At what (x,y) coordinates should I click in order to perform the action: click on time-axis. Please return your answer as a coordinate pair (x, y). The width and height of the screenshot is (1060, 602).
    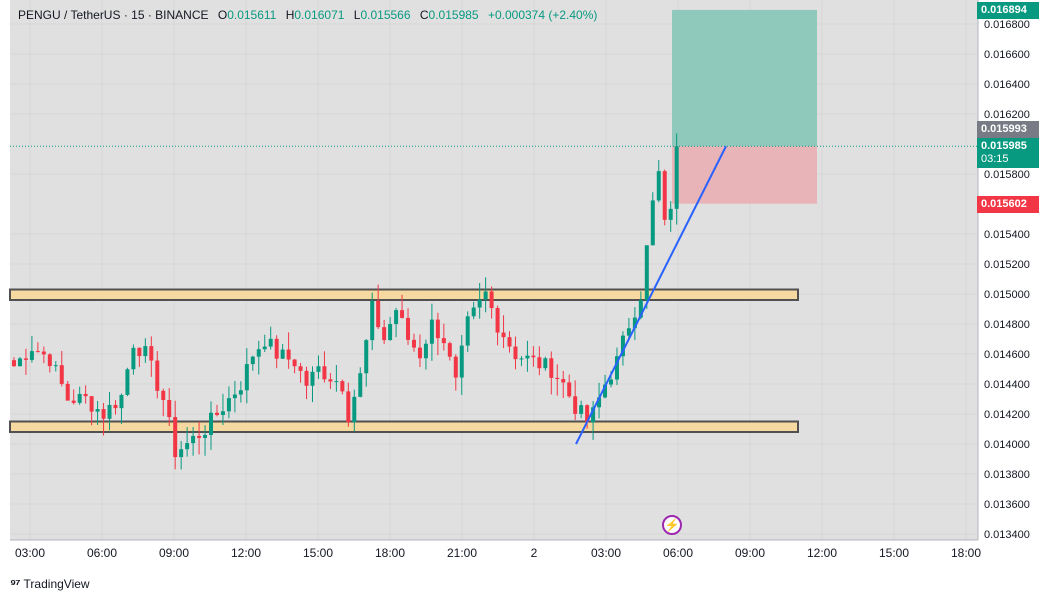
    Looking at the image, I should click on (494, 554).